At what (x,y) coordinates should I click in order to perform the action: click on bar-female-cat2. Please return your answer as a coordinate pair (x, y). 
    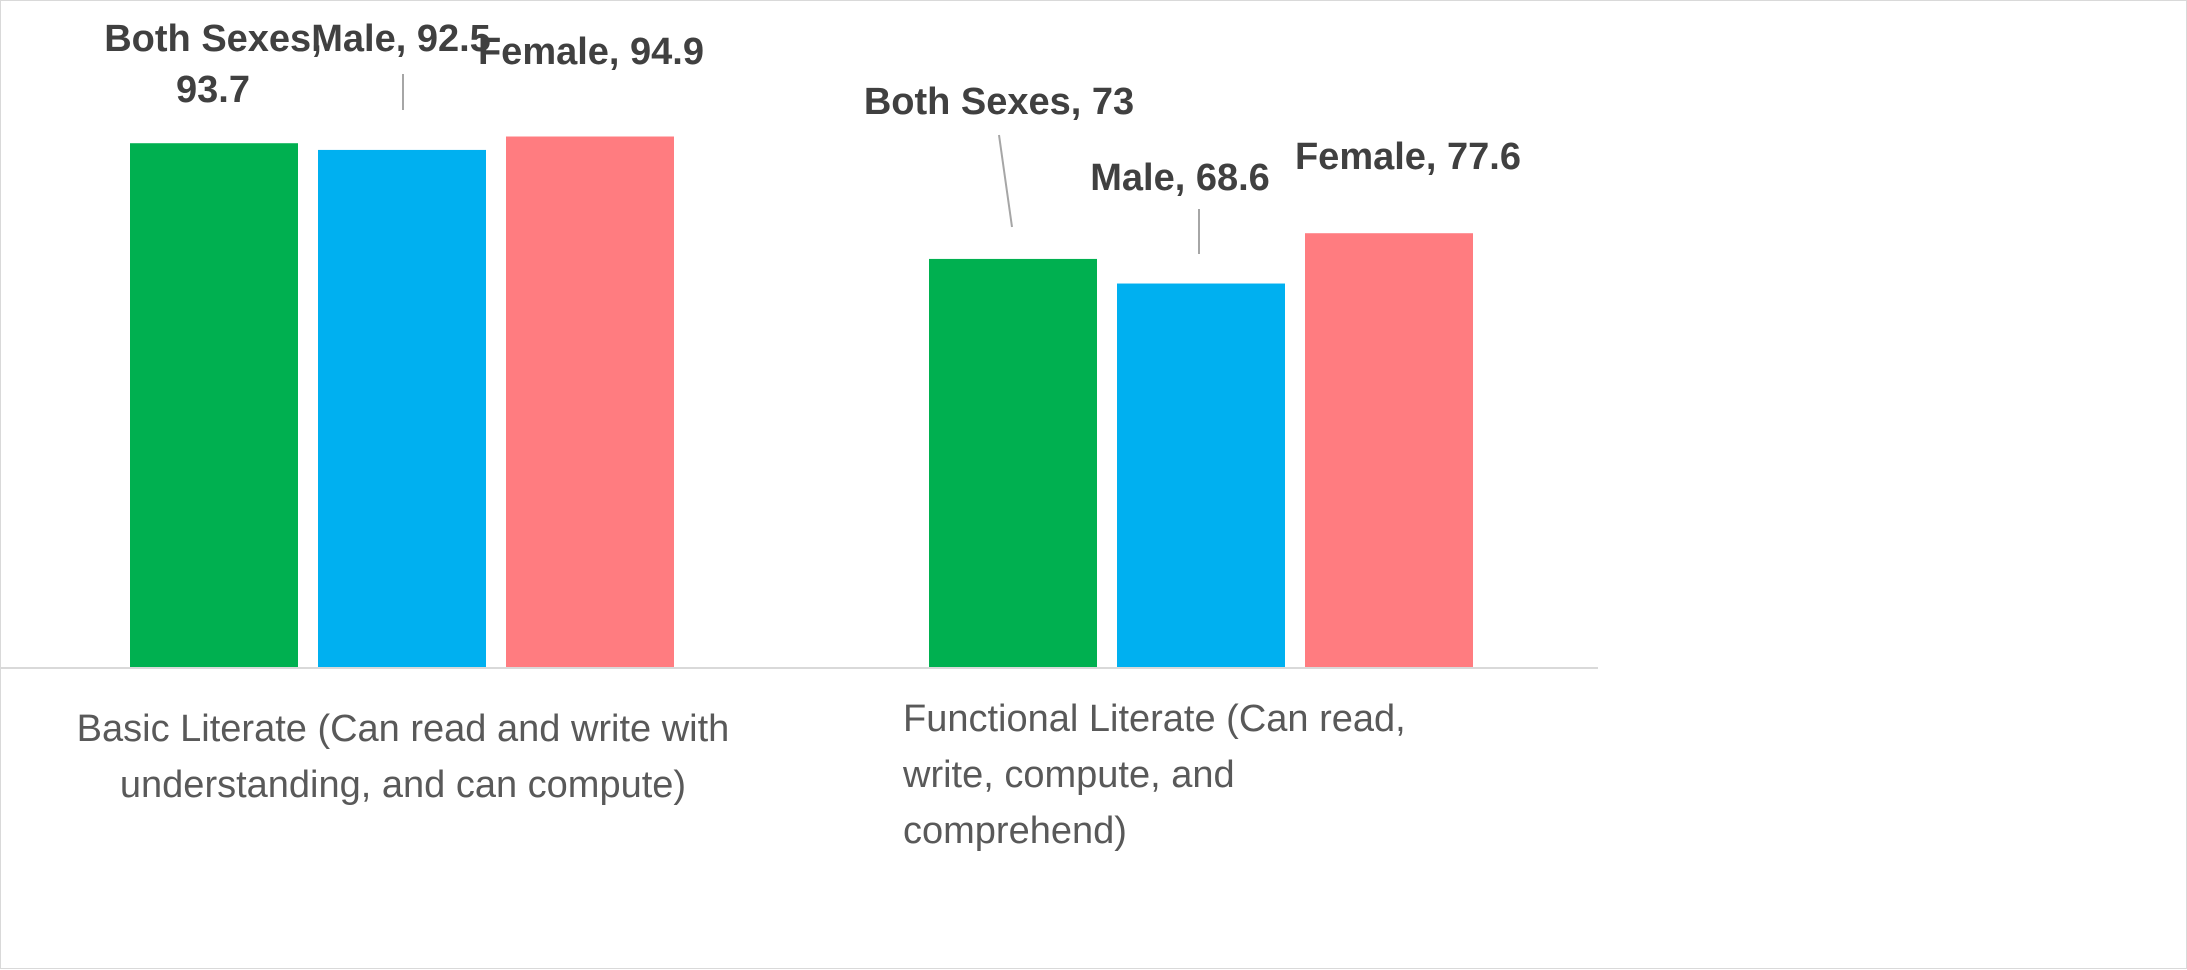
    Looking at the image, I should click on (1389, 450).